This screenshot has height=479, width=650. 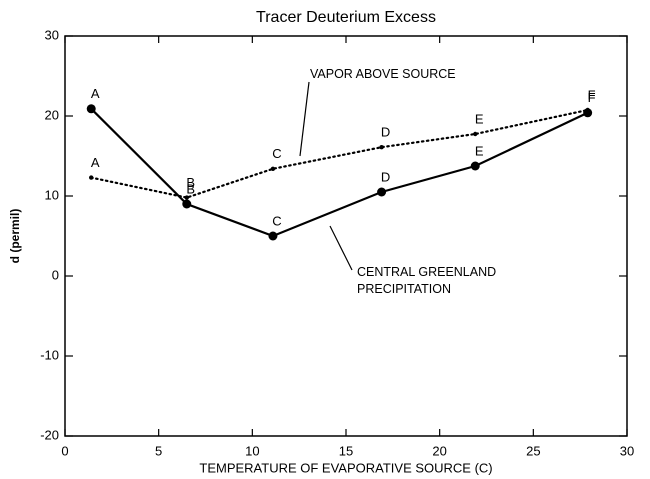 What do you see at coordinates (15, 236) in the screenshot?
I see `y-axis-label: d (permil)` at bounding box center [15, 236].